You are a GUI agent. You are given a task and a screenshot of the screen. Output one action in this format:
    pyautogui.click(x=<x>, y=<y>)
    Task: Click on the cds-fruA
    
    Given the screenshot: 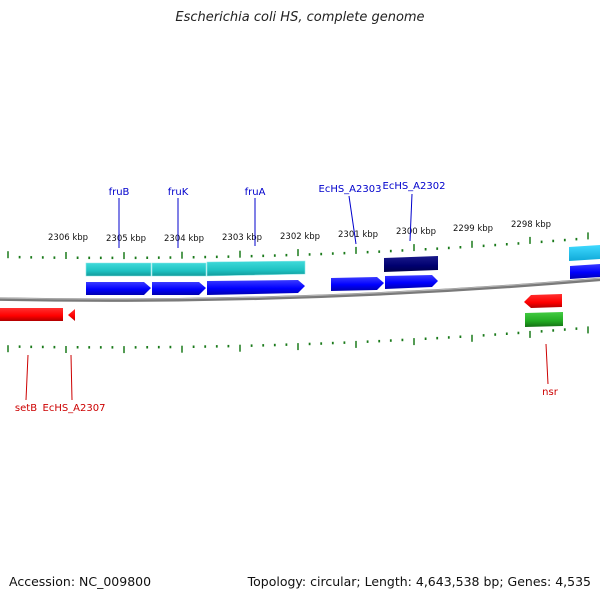 What is the action you would take?
    pyautogui.click(x=256, y=287)
    